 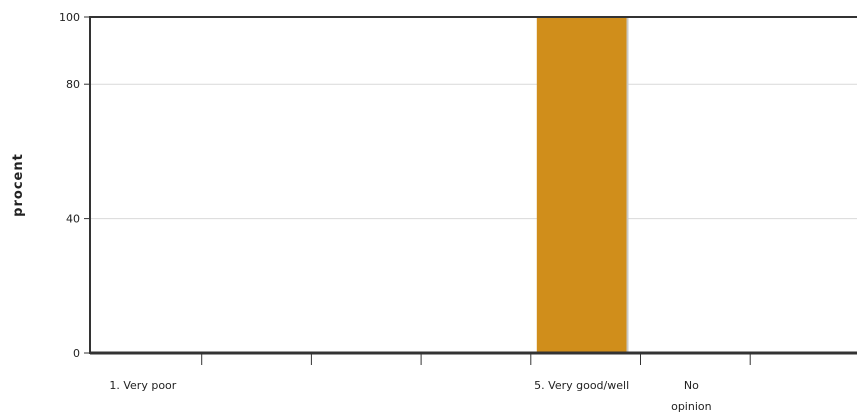 What do you see at coordinates (581, 385) in the screenshot?
I see `x-tick-label: 5. Very good/well` at bounding box center [581, 385].